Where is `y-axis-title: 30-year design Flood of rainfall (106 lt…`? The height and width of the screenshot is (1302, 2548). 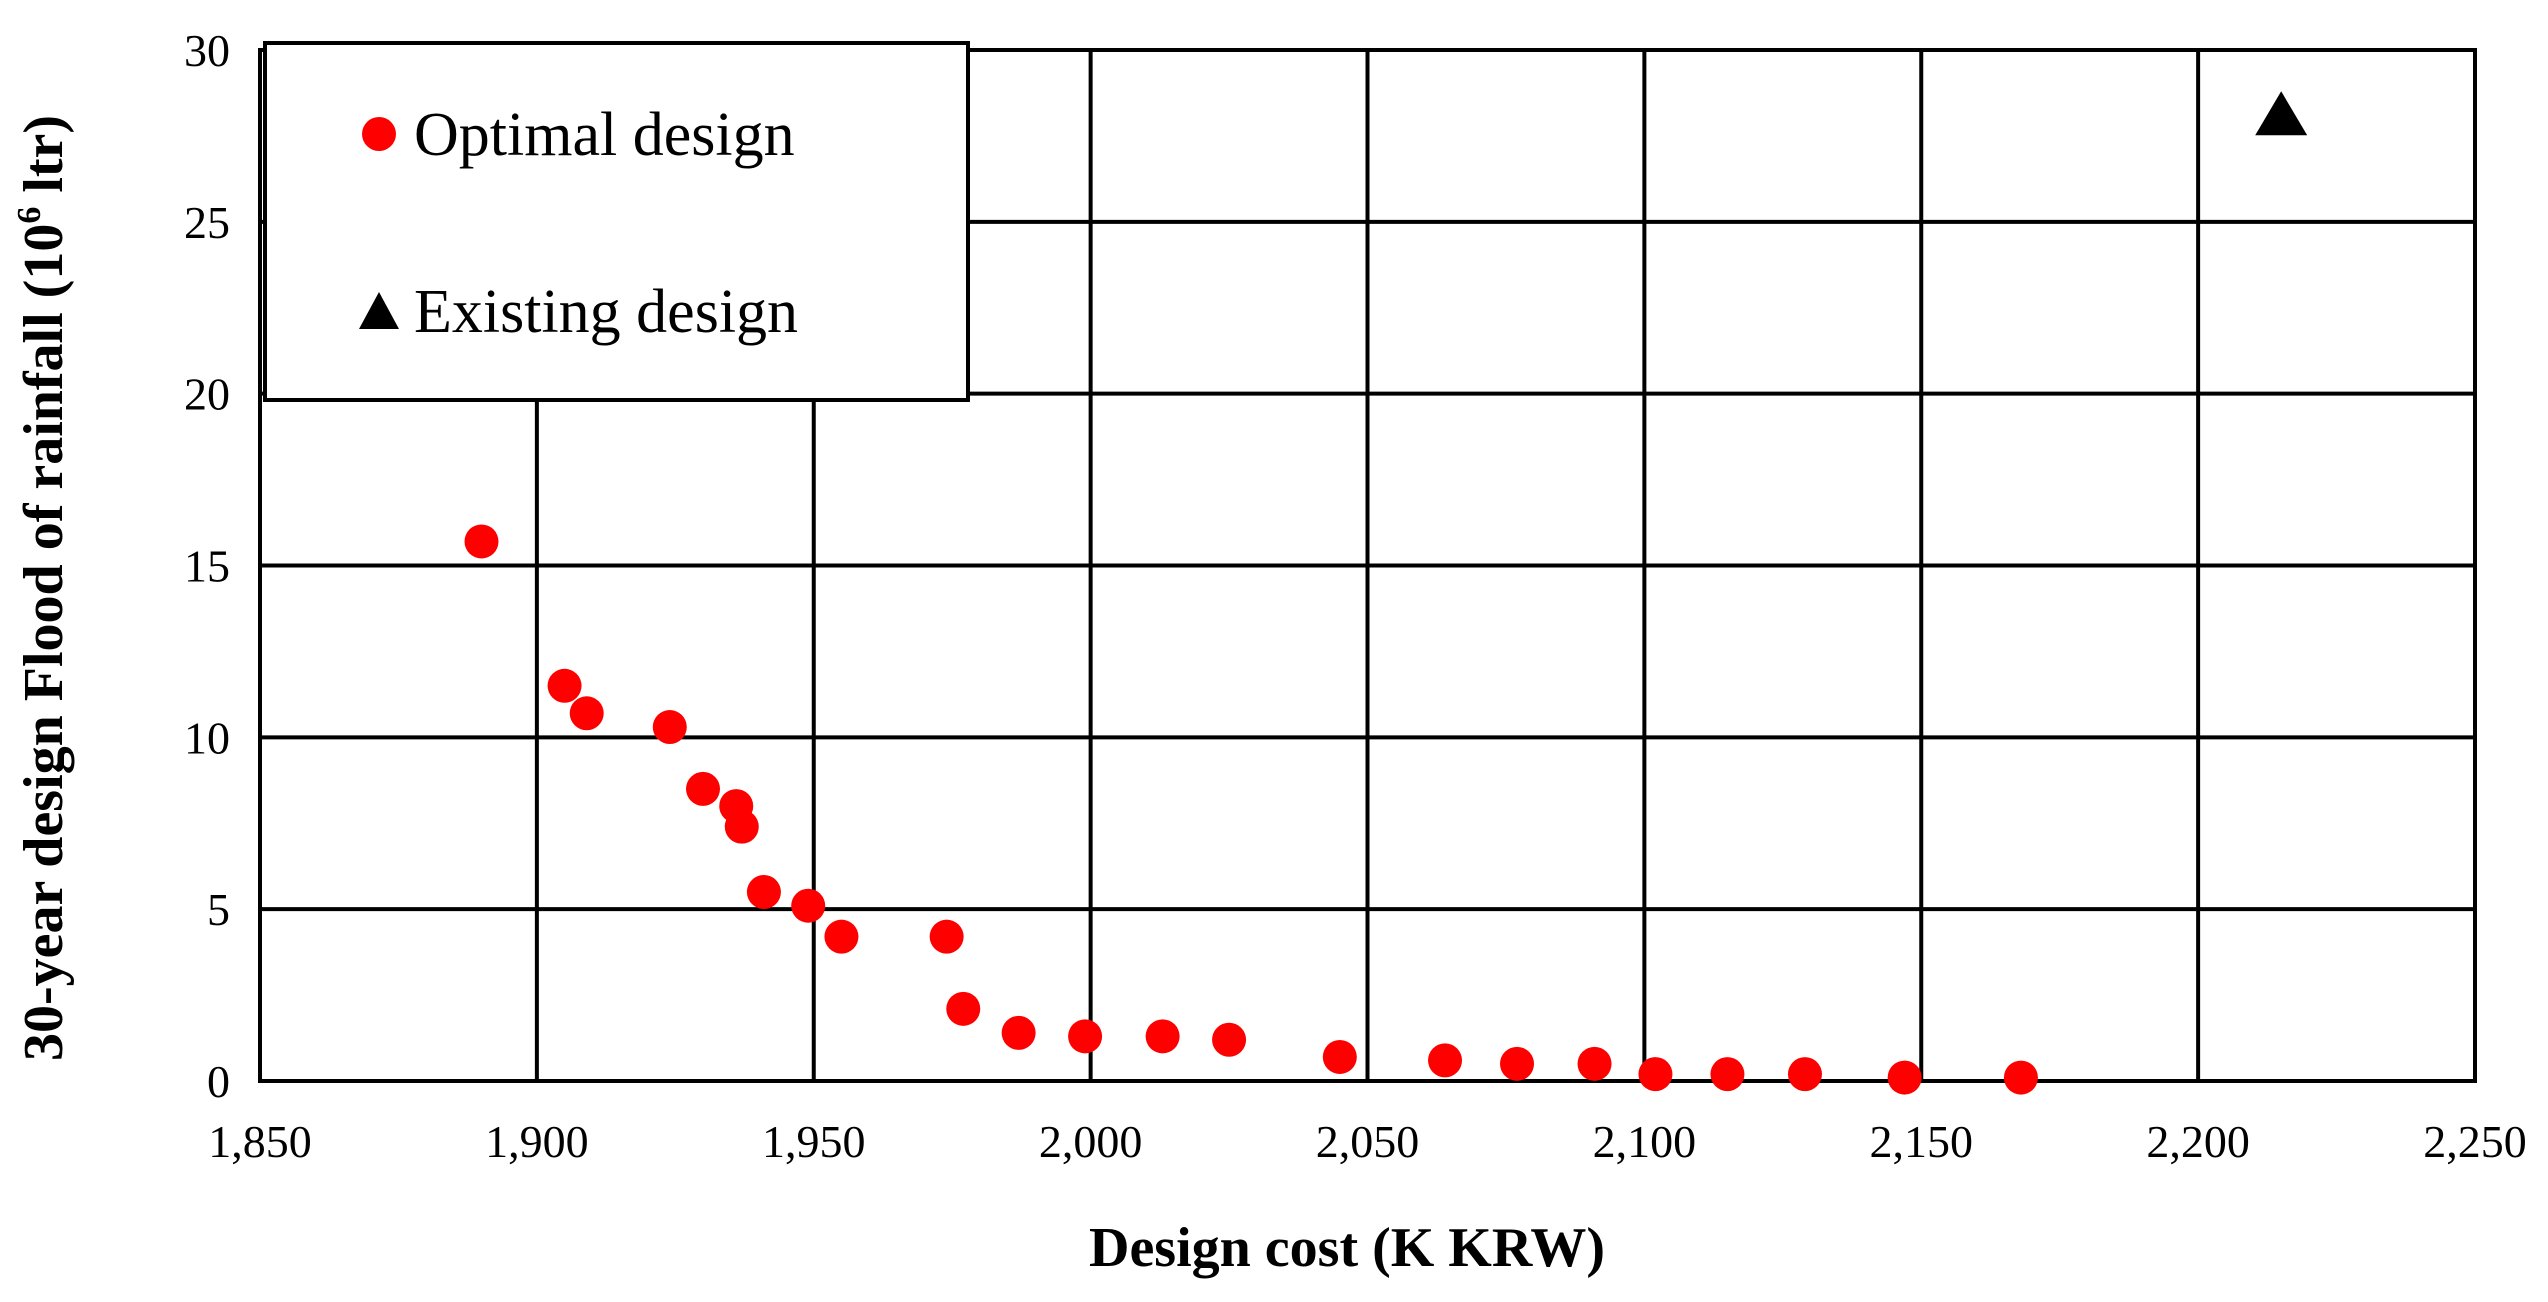
y-axis-title: 30-year design Flood of rainfall (106 lt… is located at coordinates (43, 588).